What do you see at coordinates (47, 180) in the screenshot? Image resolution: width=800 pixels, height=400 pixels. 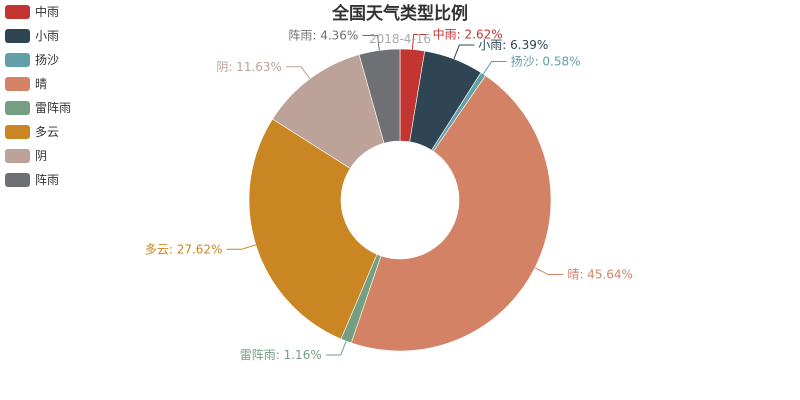 I see `legend-label: 阵雨` at bounding box center [47, 180].